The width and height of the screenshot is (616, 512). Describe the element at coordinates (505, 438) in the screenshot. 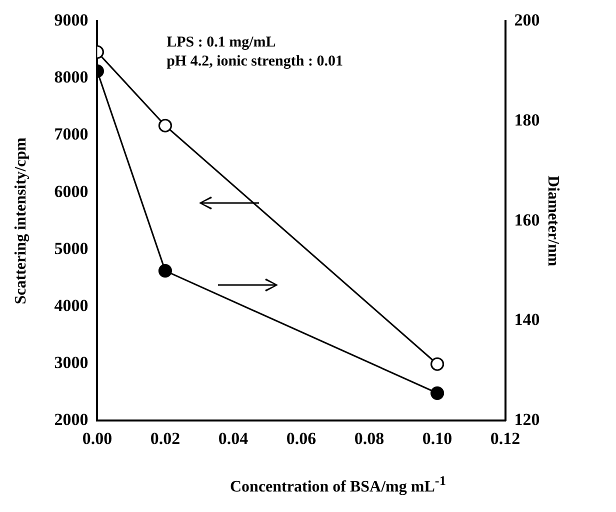

I see `x-tick-label: 0.12` at that location.